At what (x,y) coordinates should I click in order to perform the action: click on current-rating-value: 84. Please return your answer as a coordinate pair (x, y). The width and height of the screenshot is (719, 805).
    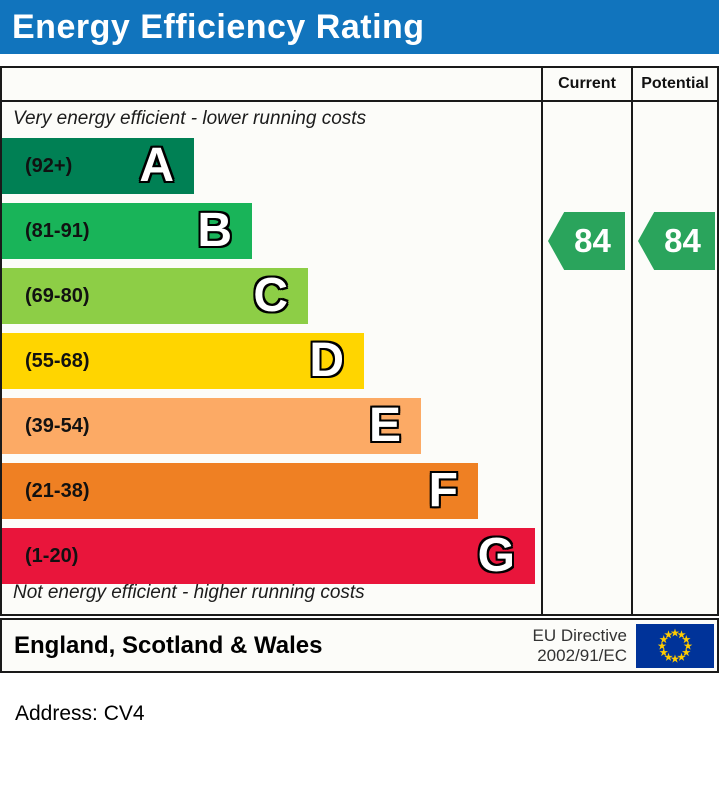
    Looking at the image, I should click on (592, 240).